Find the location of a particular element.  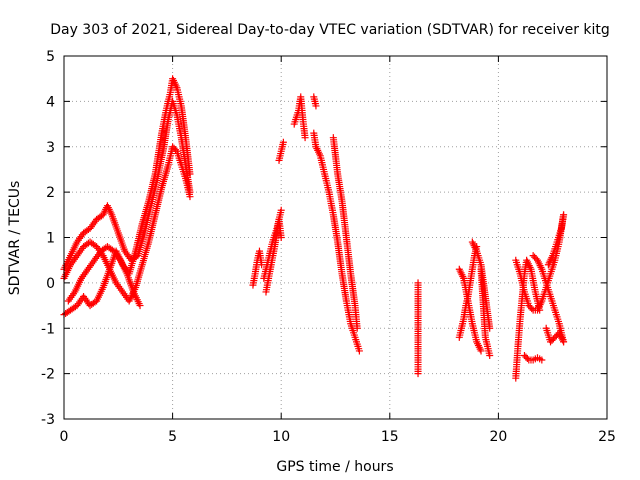

series-track-q is located at coordinates (485, 312).